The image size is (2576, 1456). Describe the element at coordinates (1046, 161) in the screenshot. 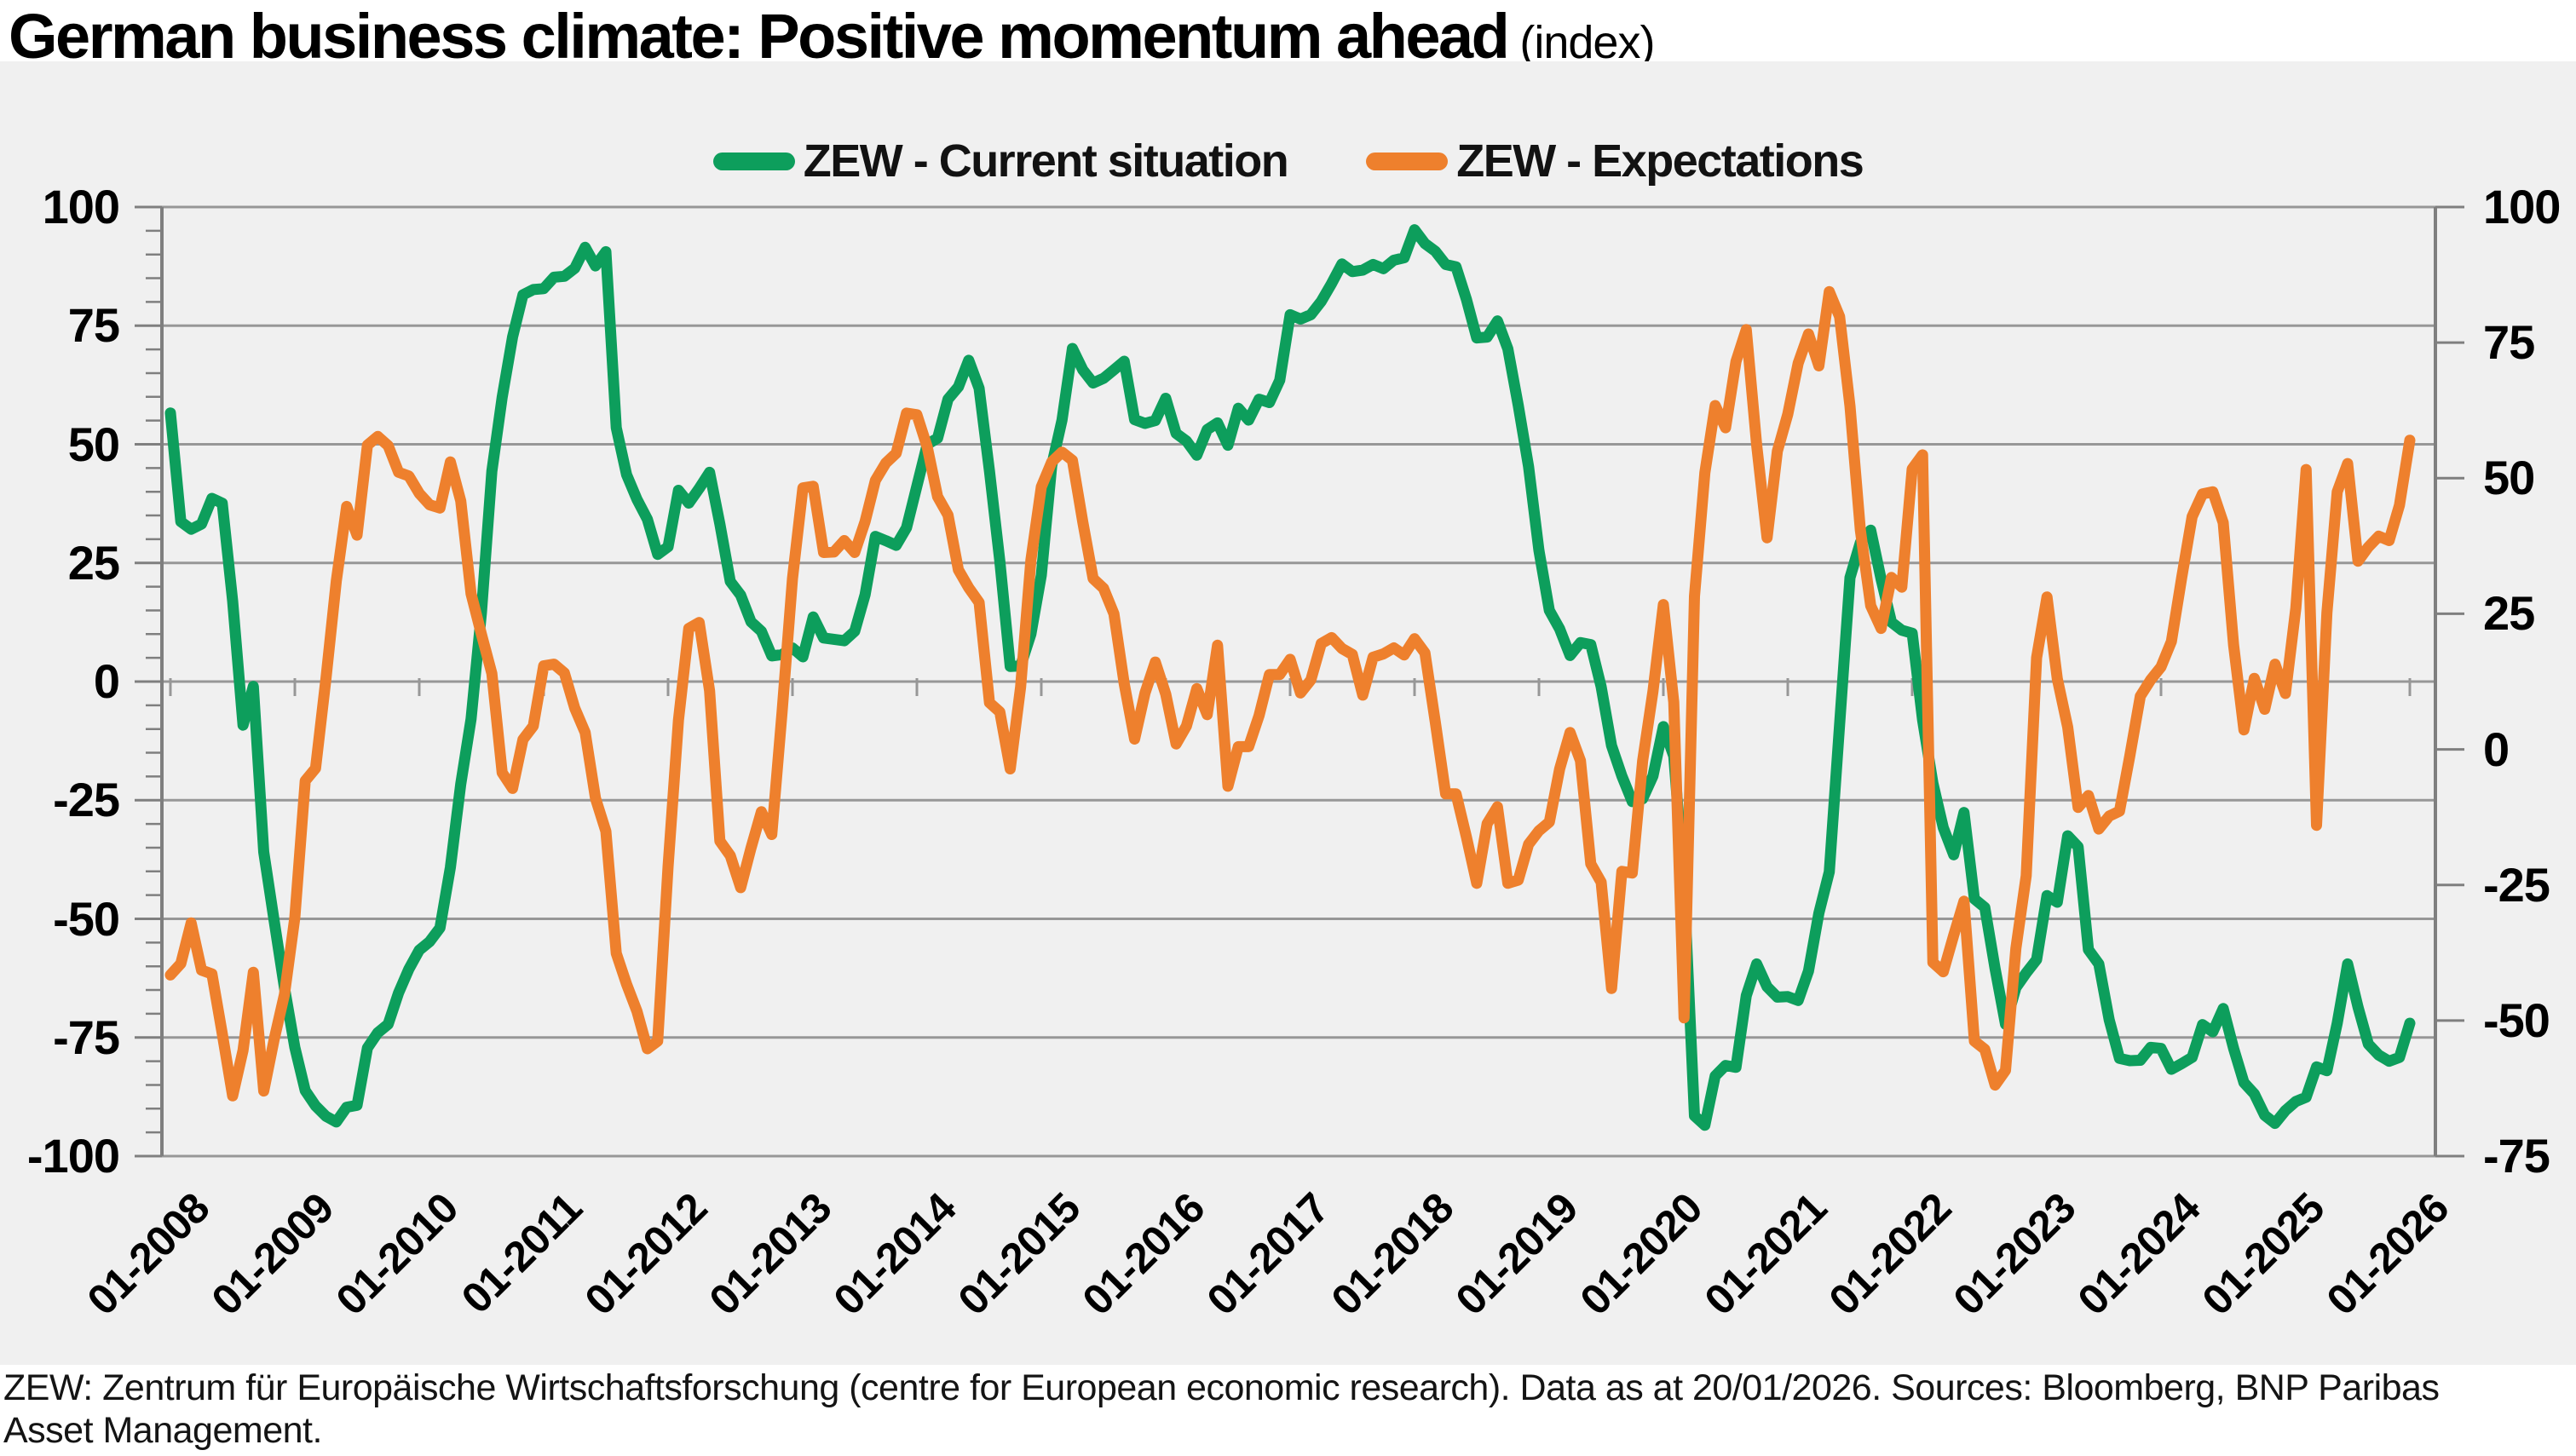

I see `legend-label: ZEW - Current situation` at that location.